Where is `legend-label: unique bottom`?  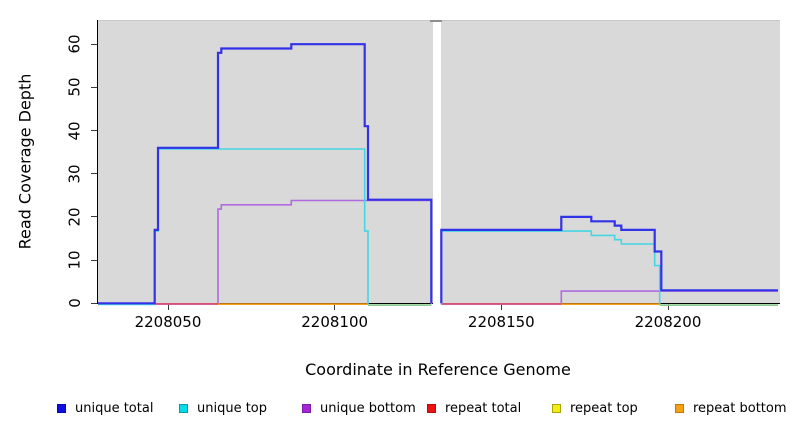
legend-label: unique bottom is located at coordinates (368, 408).